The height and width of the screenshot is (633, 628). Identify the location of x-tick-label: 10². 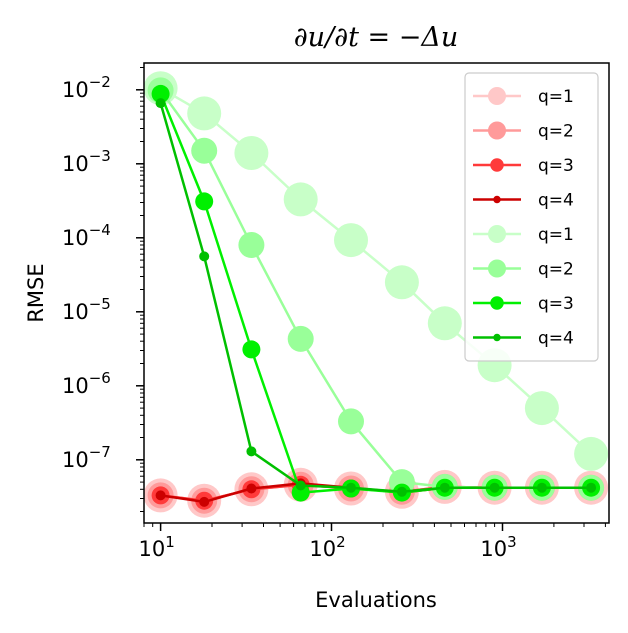
(327, 547).